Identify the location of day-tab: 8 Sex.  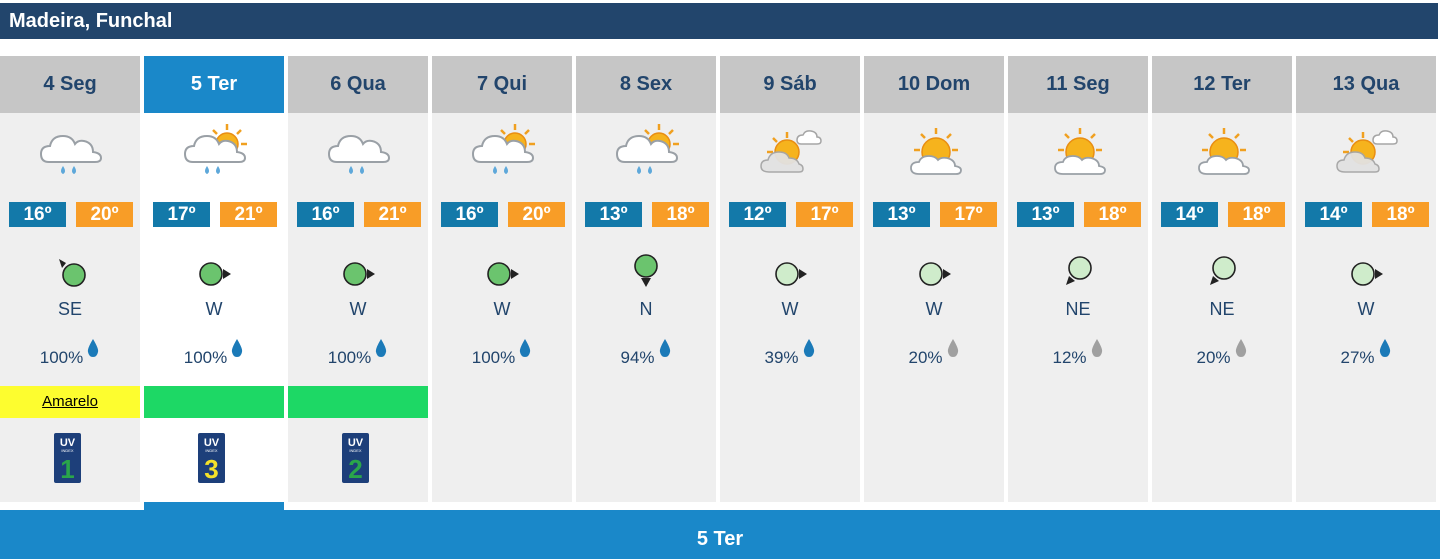
(646, 84).